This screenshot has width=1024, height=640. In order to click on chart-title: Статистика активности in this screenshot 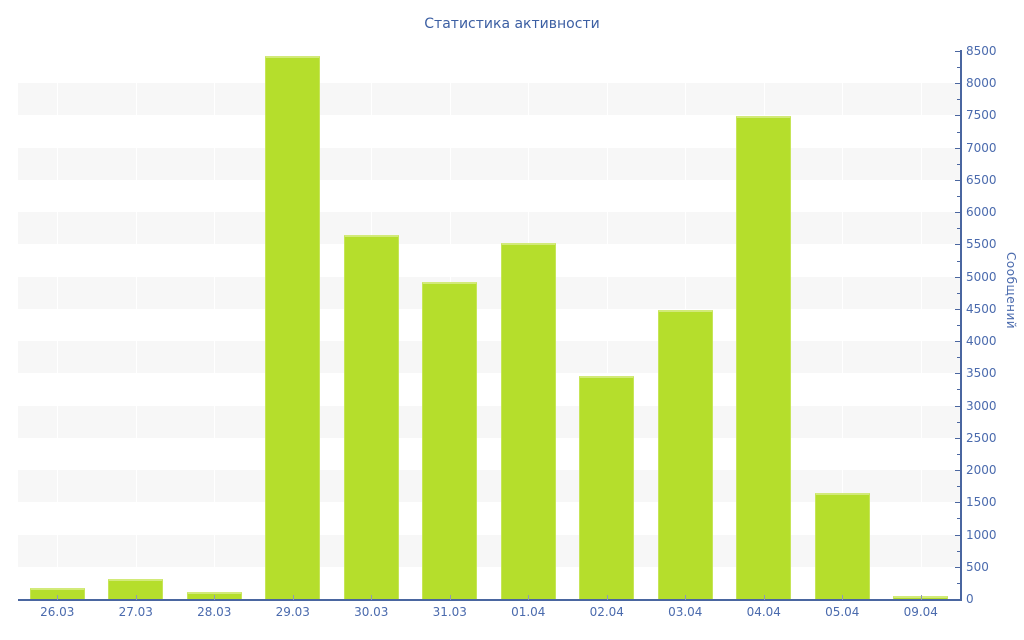, I will do `click(512, 24)`.